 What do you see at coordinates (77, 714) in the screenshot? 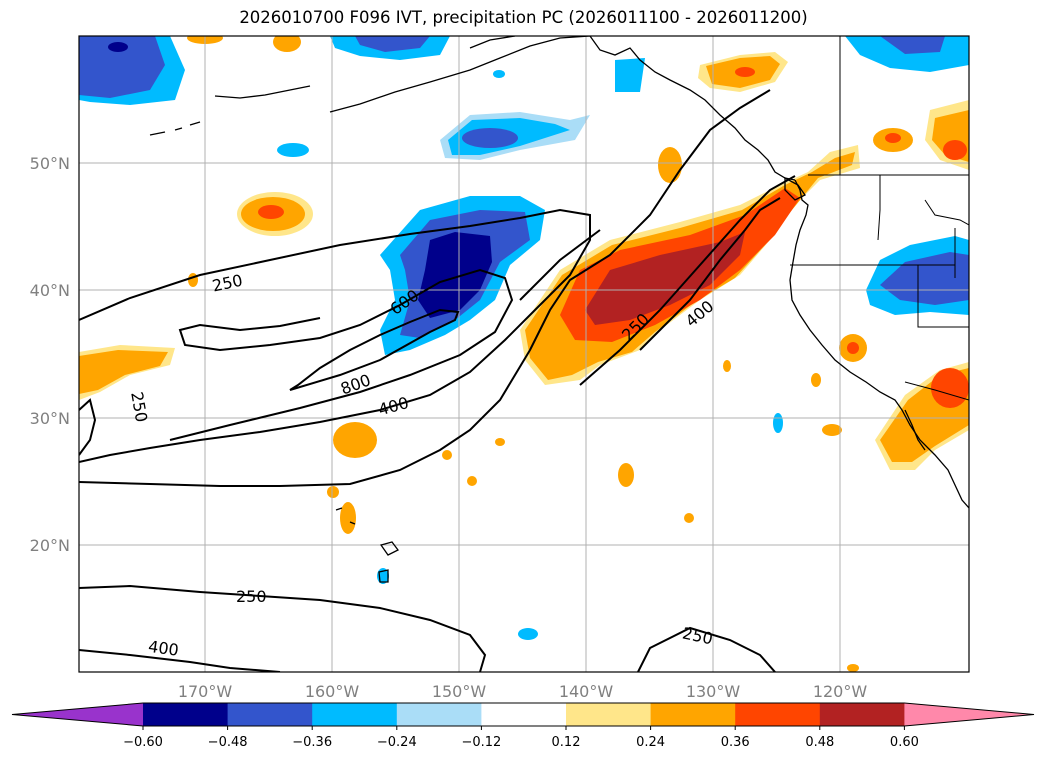
I see `colorbar-extend-low` at bounding box center [77, 714].